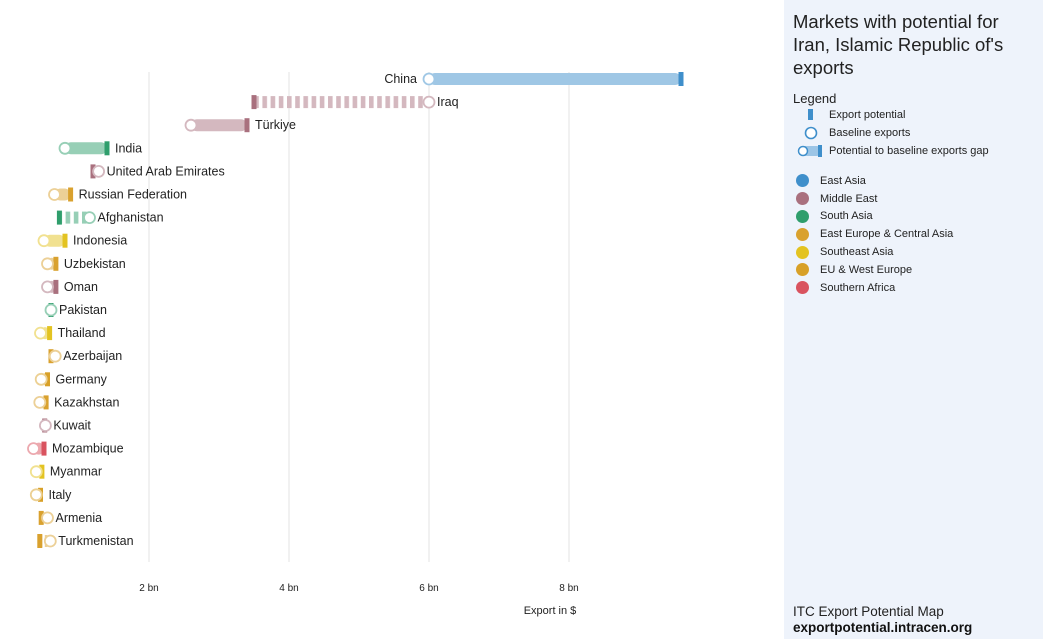 The height and width of the screenshot is (639, 1043). What do you see at coordinates (85, 541) in the screenshot?
I see `market-row: Turkmenistan` at bounding box center [85, 541].